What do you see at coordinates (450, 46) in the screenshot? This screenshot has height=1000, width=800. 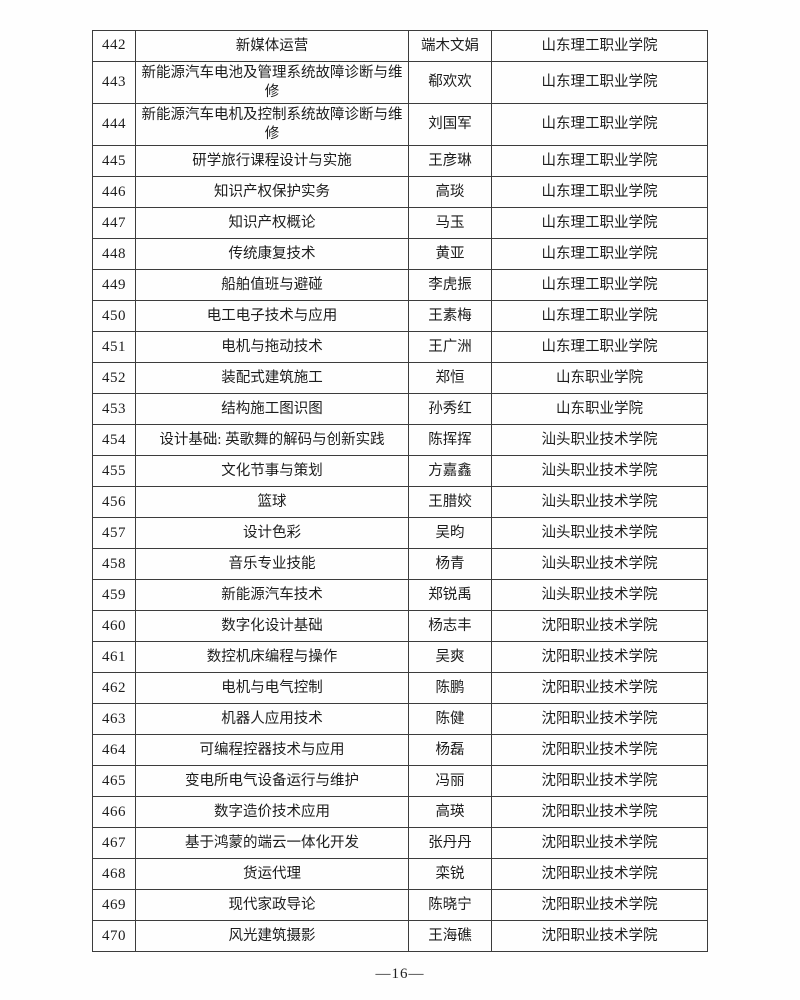 I see `instructor-cell: 端木文娟` at bounding box center [450, 46].